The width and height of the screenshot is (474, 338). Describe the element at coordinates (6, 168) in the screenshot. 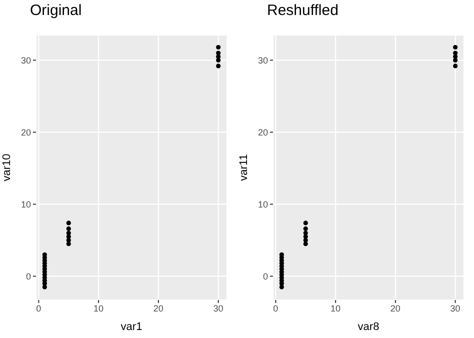

I see `y-axis-title: var10` at that location.